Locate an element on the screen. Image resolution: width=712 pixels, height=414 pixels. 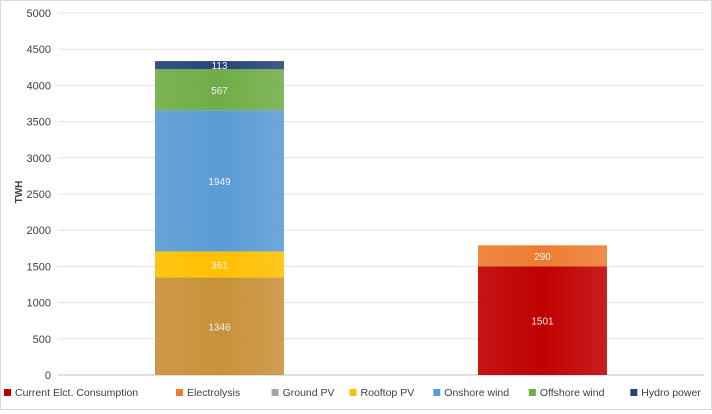
y-tick-label: 3500 is located at coordinates (39, 123).